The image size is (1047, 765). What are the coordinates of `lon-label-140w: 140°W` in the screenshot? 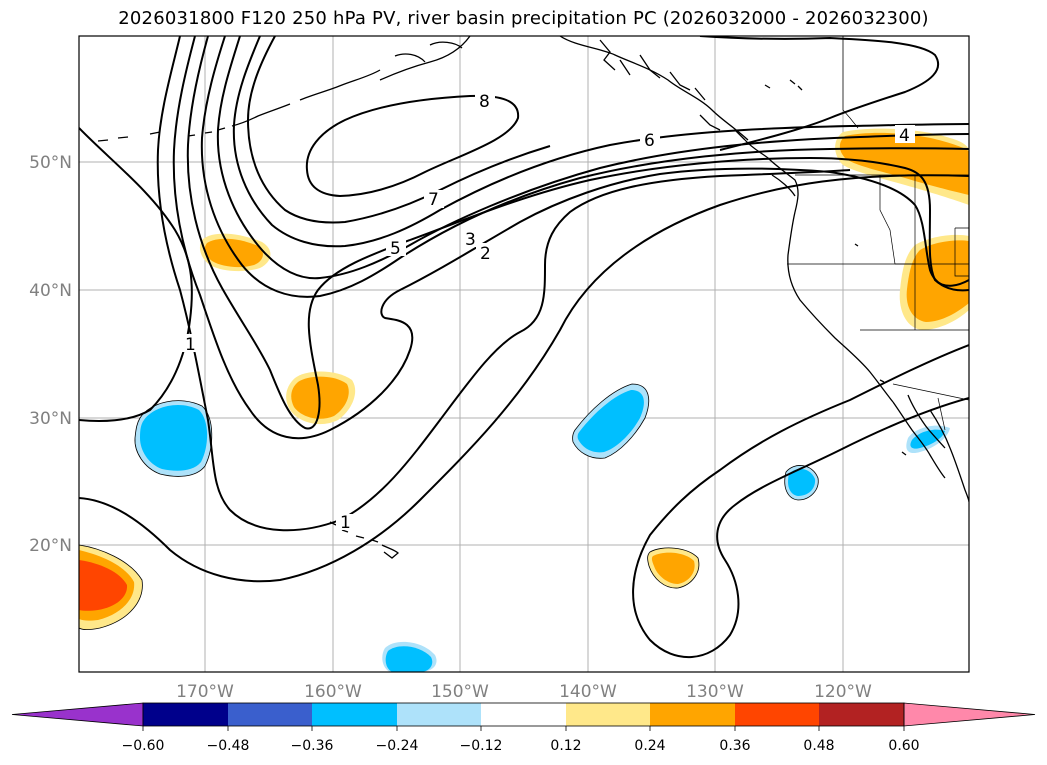 It's located at (588, 692).